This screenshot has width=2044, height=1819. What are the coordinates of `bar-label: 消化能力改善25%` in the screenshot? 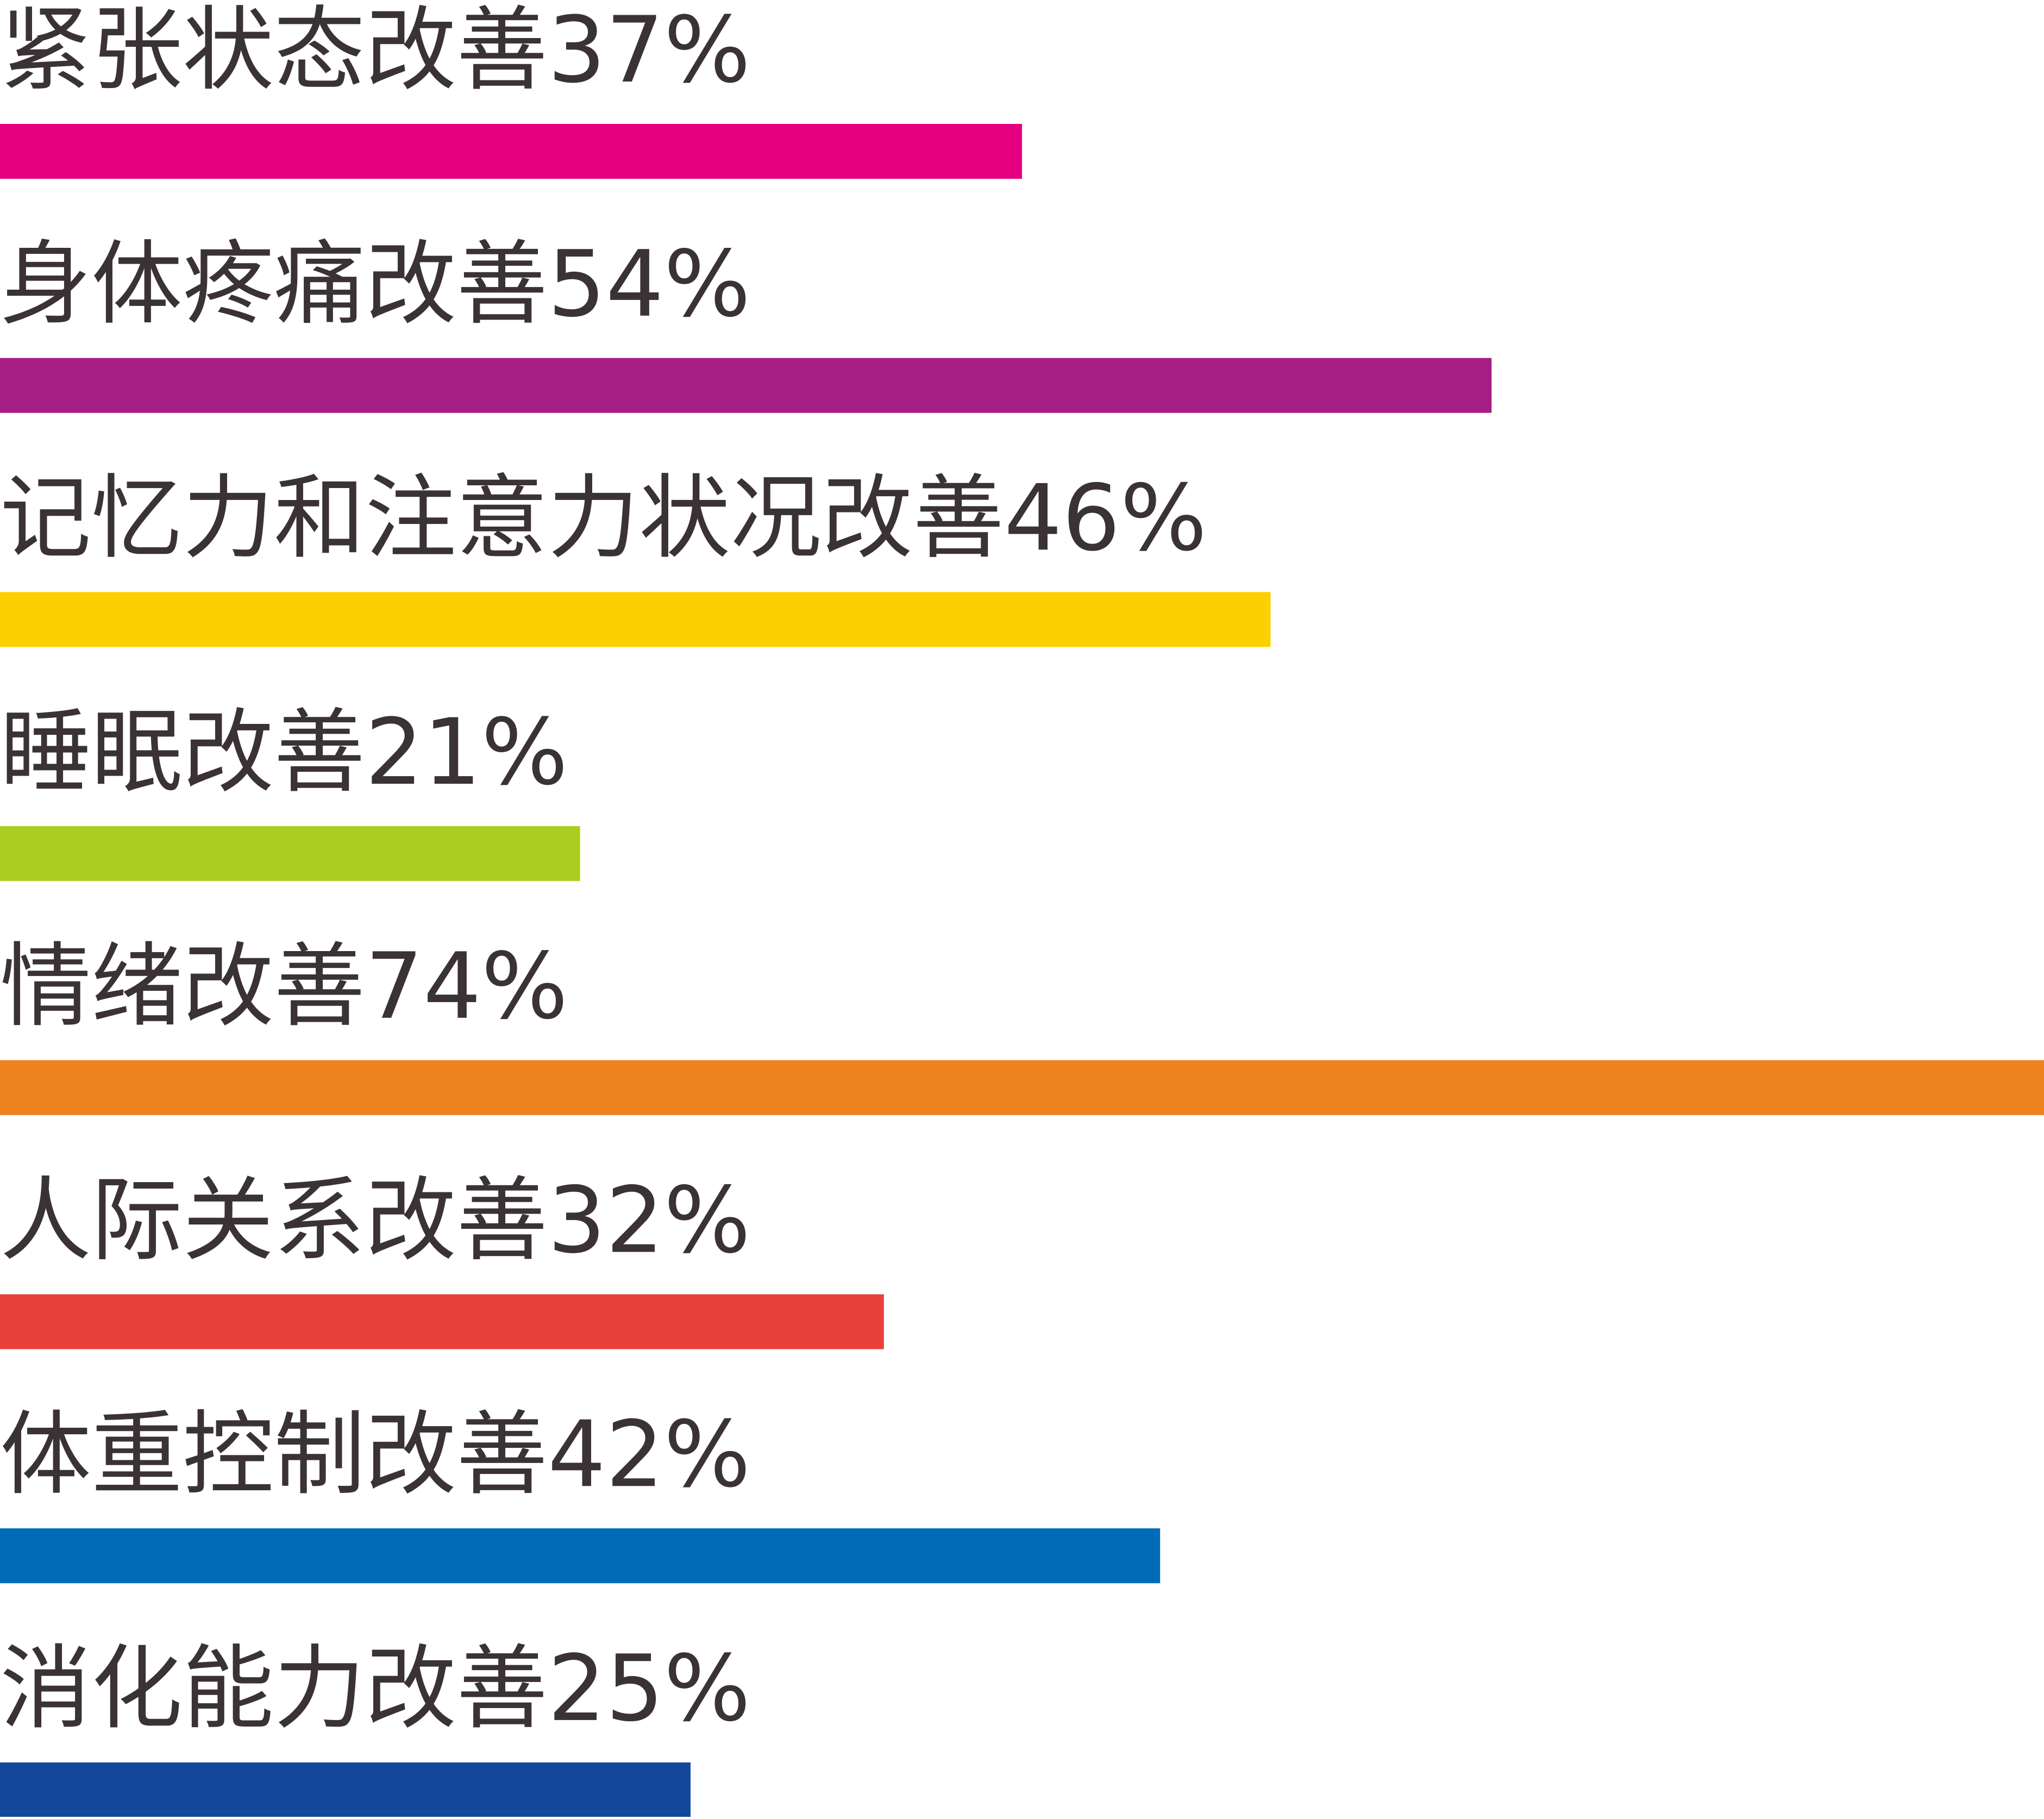 It's located at (375, 1688).